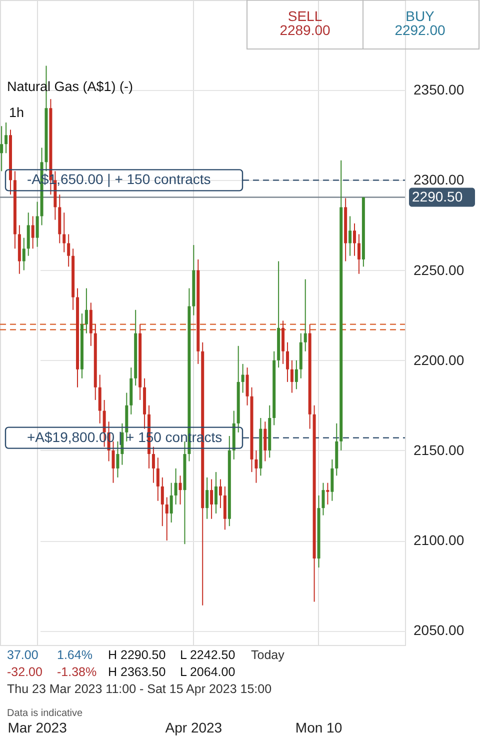 The width and height of the screenshot is (480, 741). What do you see at coordinates (439, 450) in the screenshot?
I see `y-tick-label: 2150.00` at bounding box center [439, 450].